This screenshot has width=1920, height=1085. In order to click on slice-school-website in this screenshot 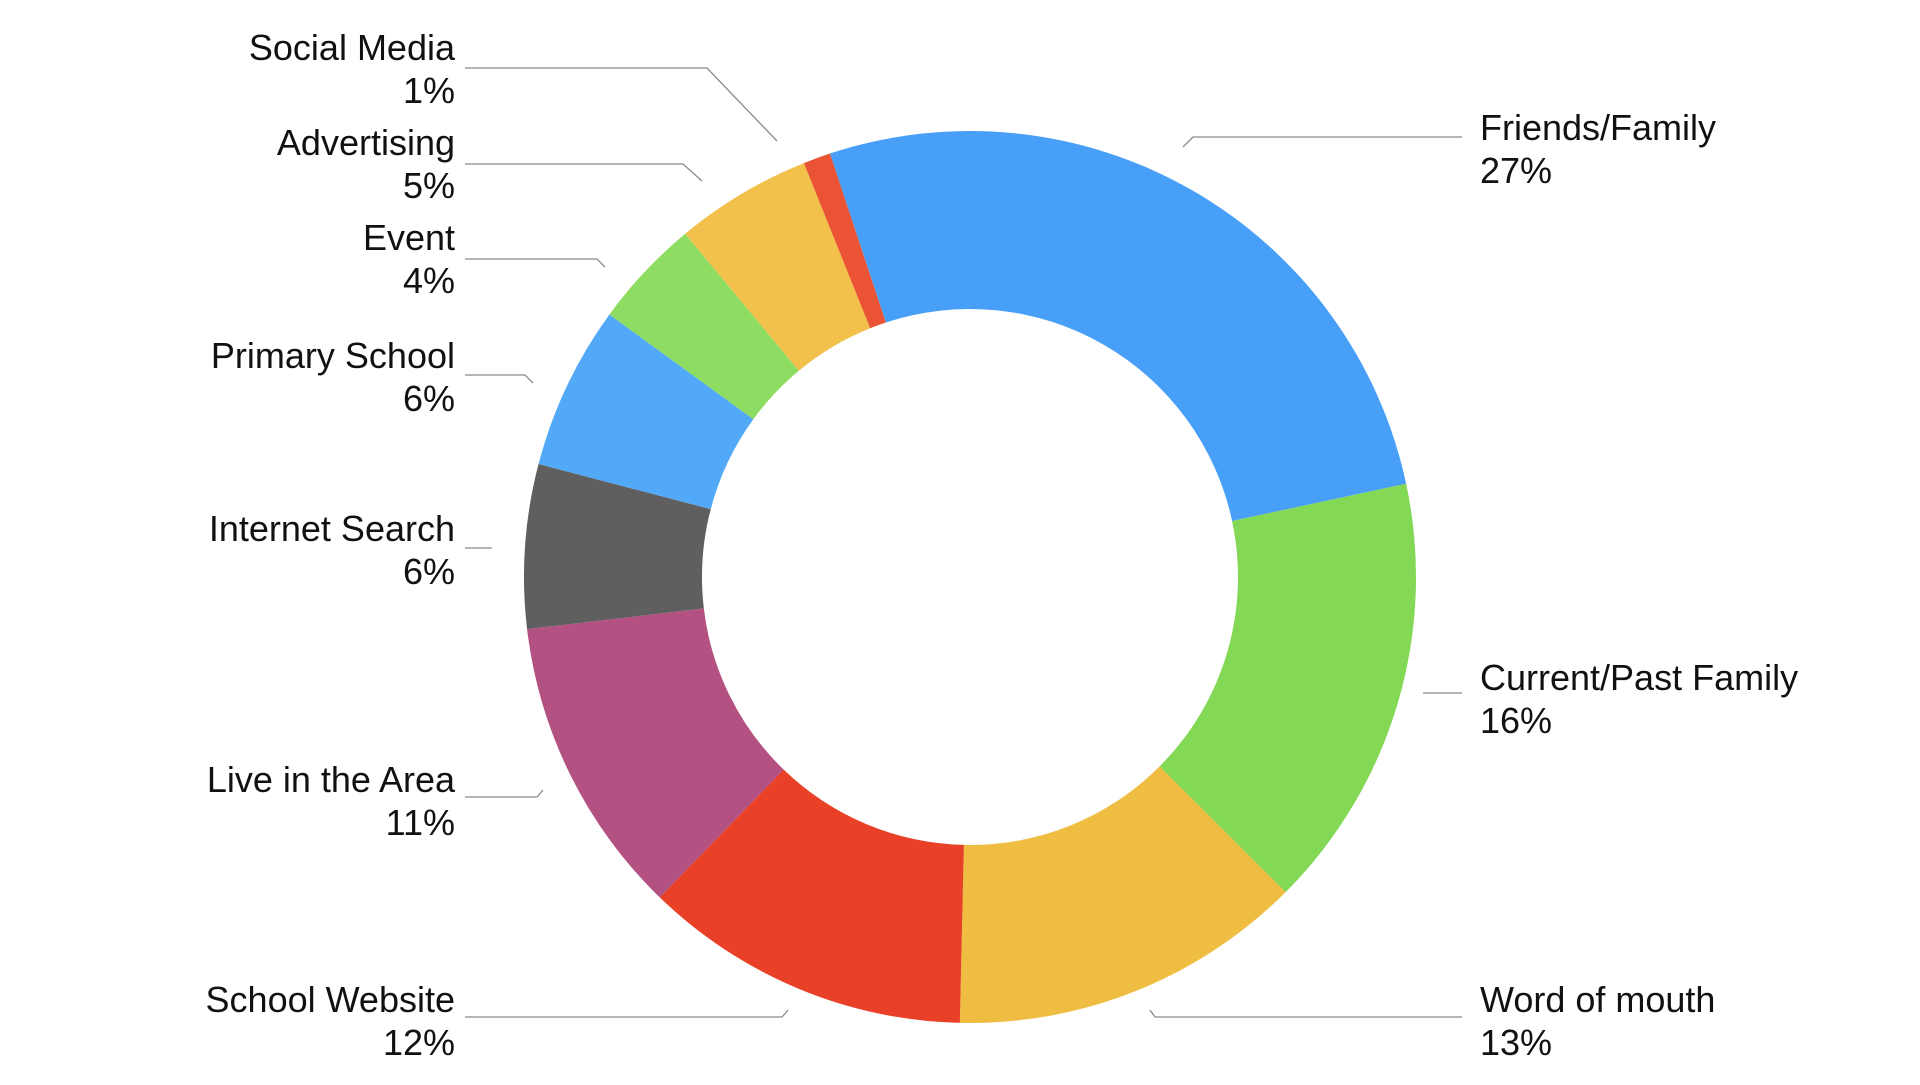, I will do `click(811, 896)`.